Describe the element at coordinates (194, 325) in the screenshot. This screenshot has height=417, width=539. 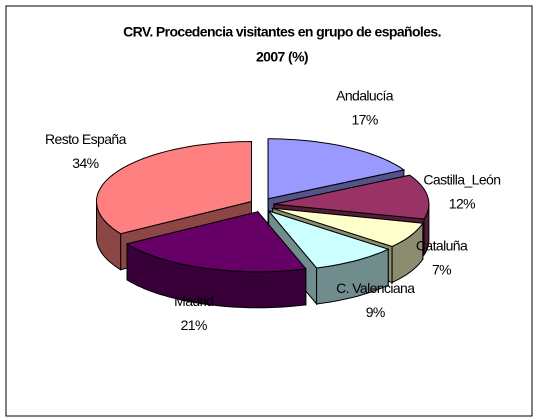
I see `slice-value-label: 21%` at that location.